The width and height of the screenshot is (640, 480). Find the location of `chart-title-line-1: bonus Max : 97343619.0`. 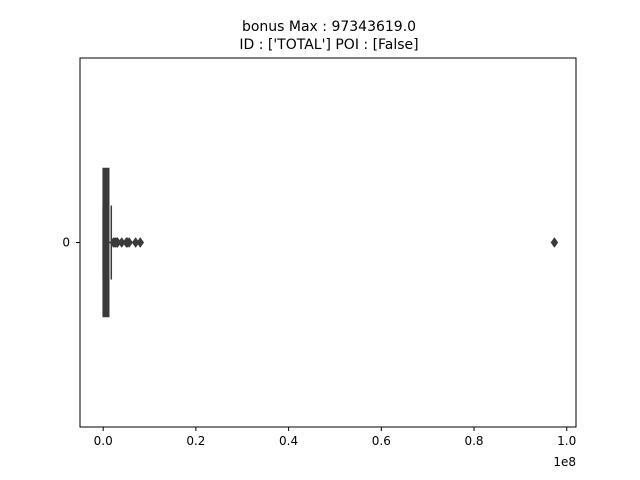

chart-title-line-1: bonus Max : 97343619.0 is located at coordinates (329, 27).